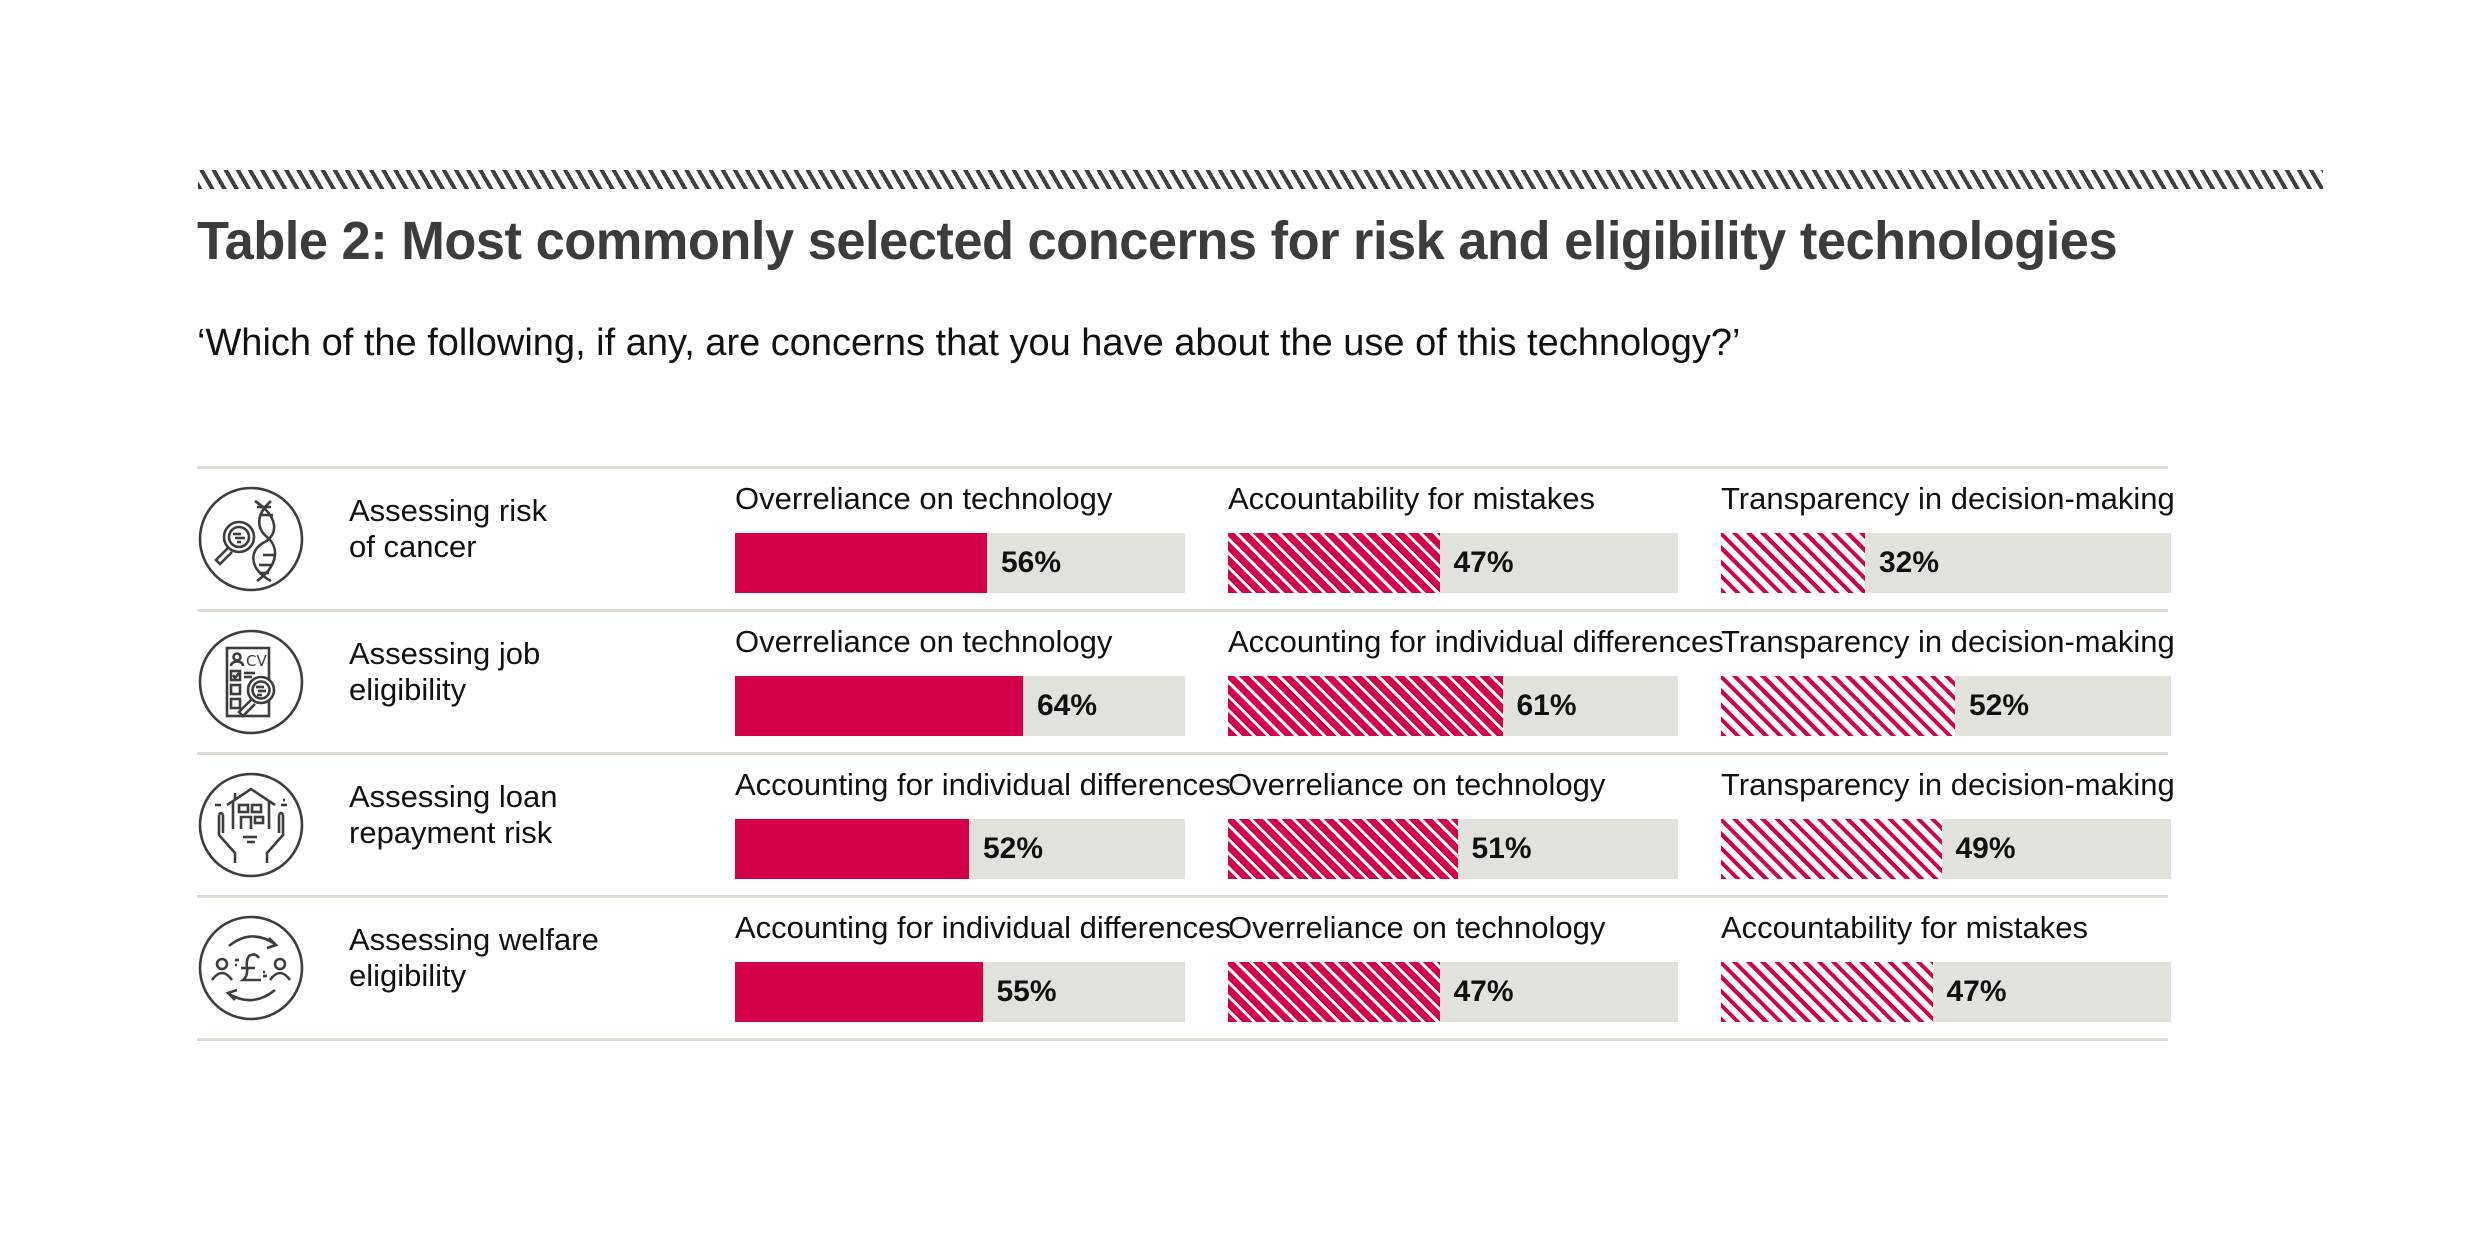 This screenshot has width=2480, height=1234. Describe the element at coordinates (1946, 563) in the screenshot. I see `bar-track: 32%` at that location.